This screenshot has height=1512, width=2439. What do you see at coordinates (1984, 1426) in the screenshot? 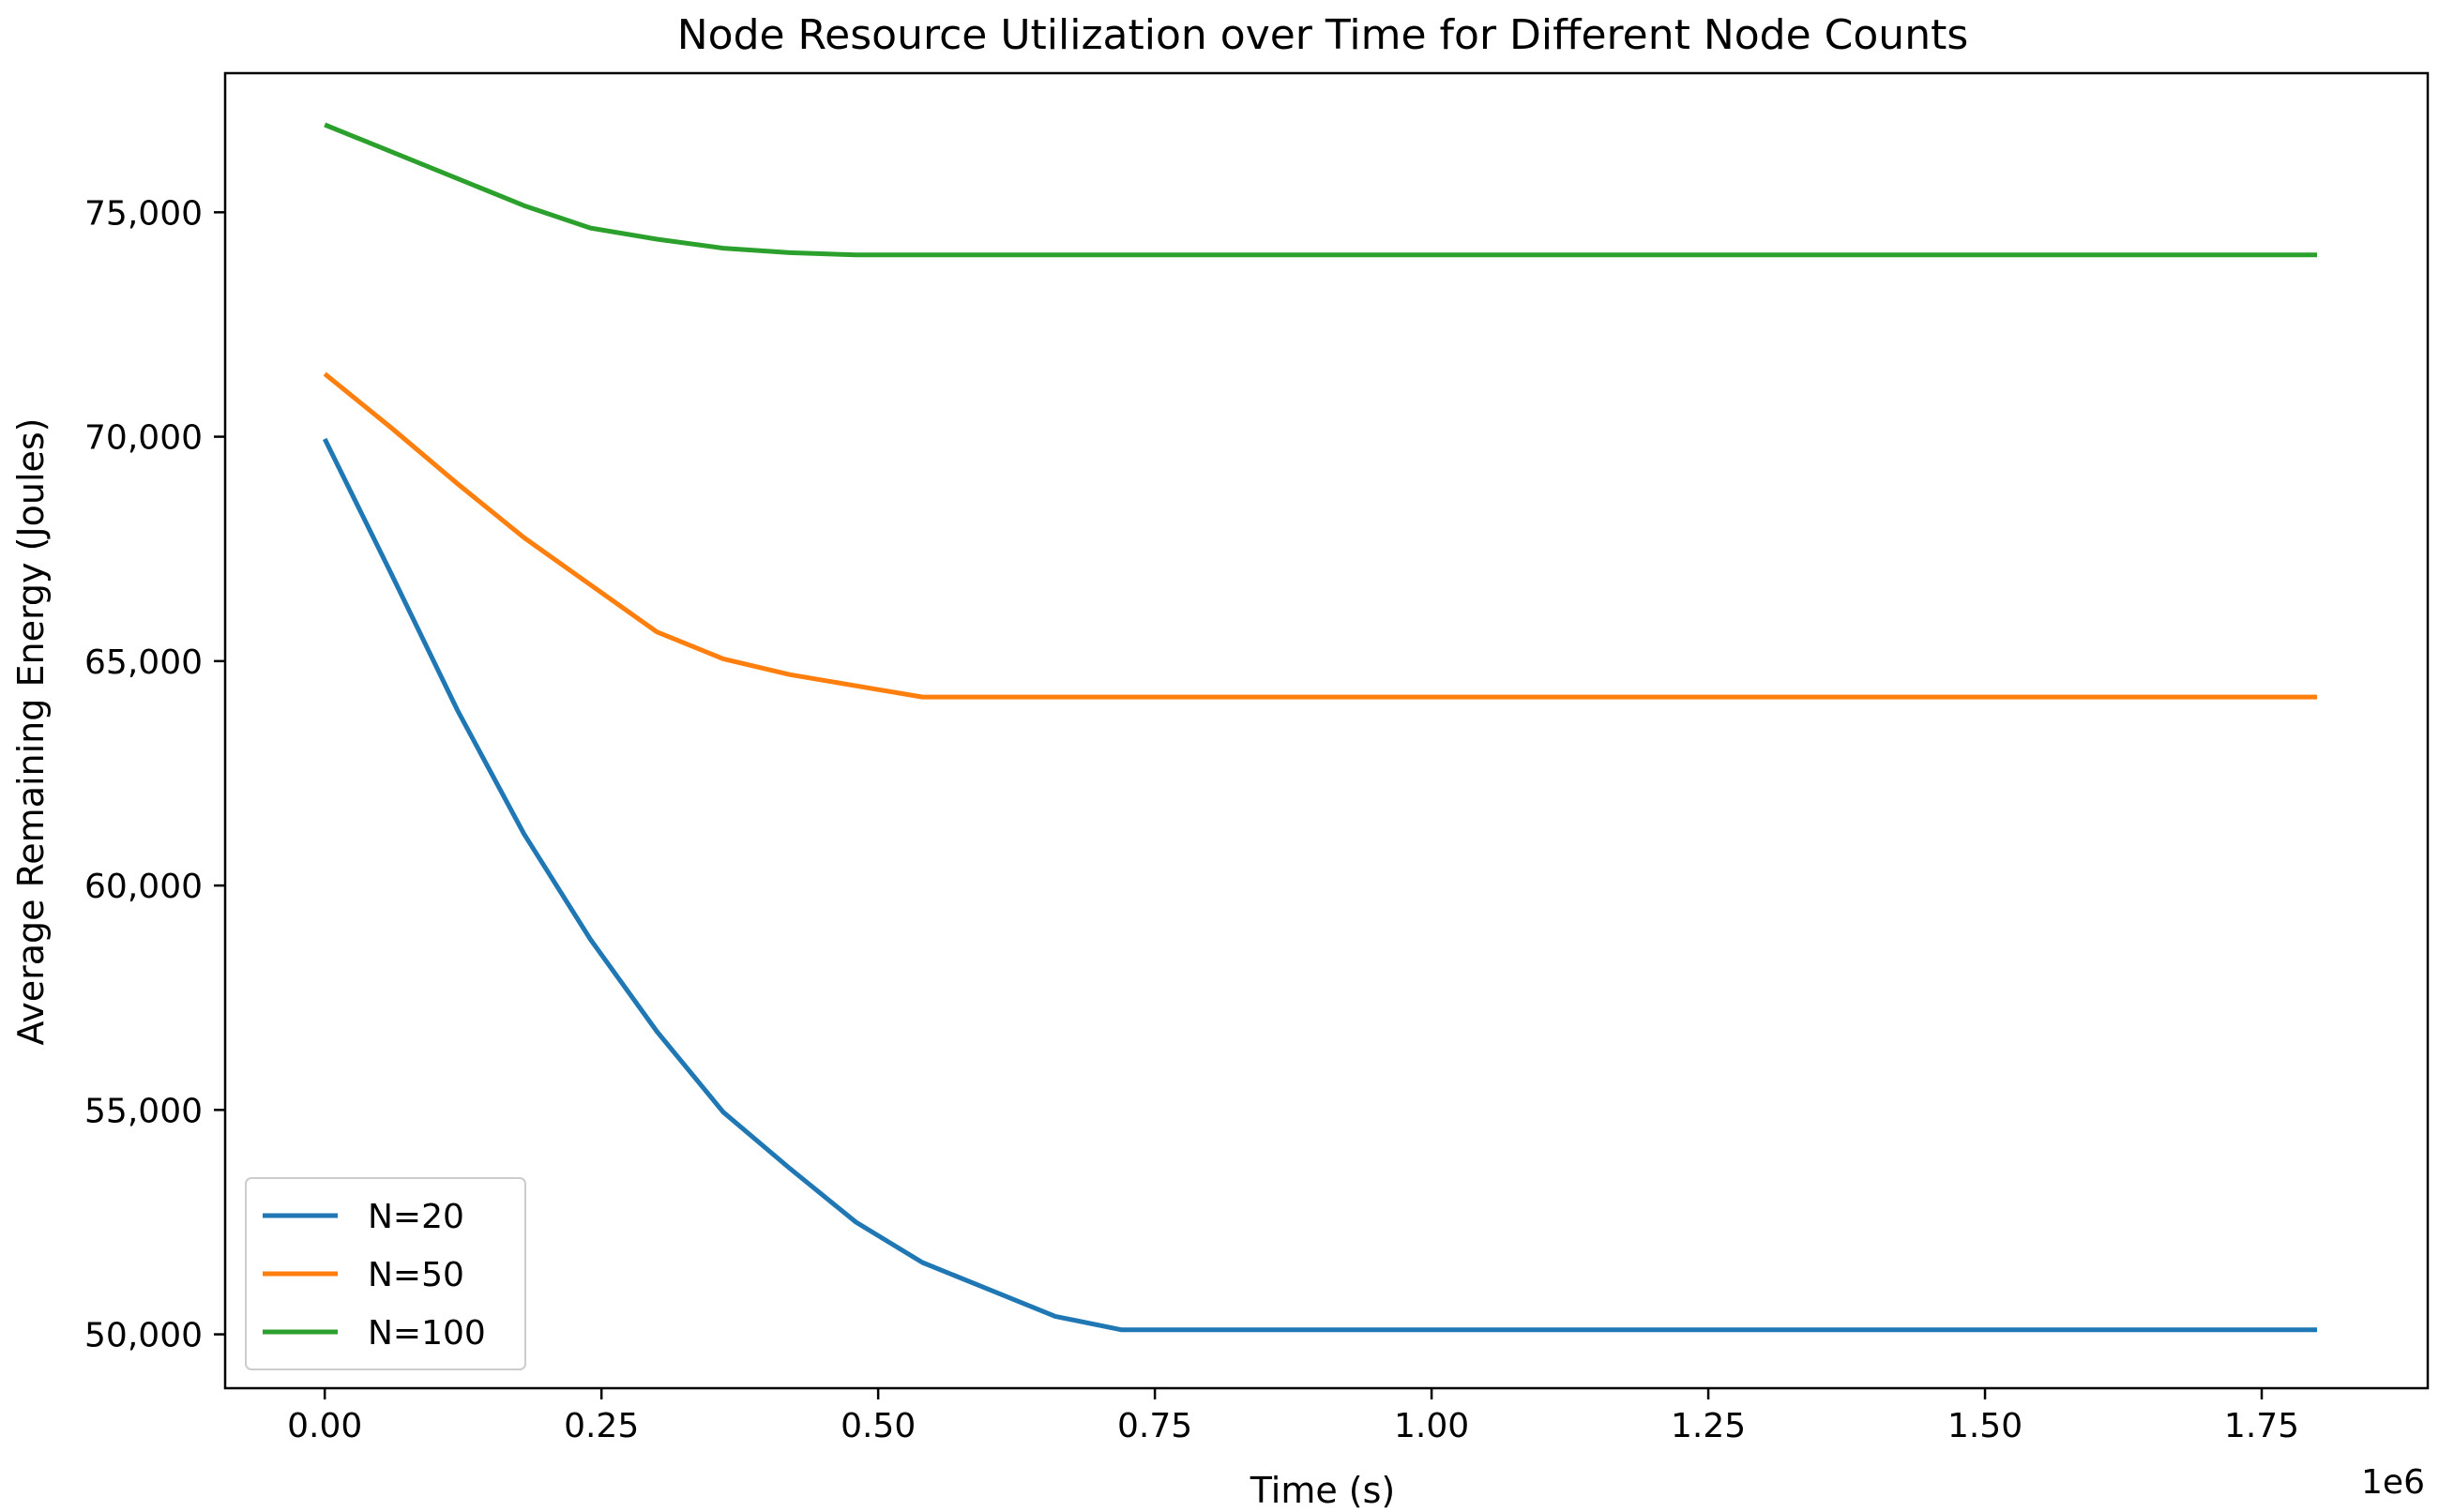
I see `x-tick-label: 1.50` at bounding box center [1984, 1426].